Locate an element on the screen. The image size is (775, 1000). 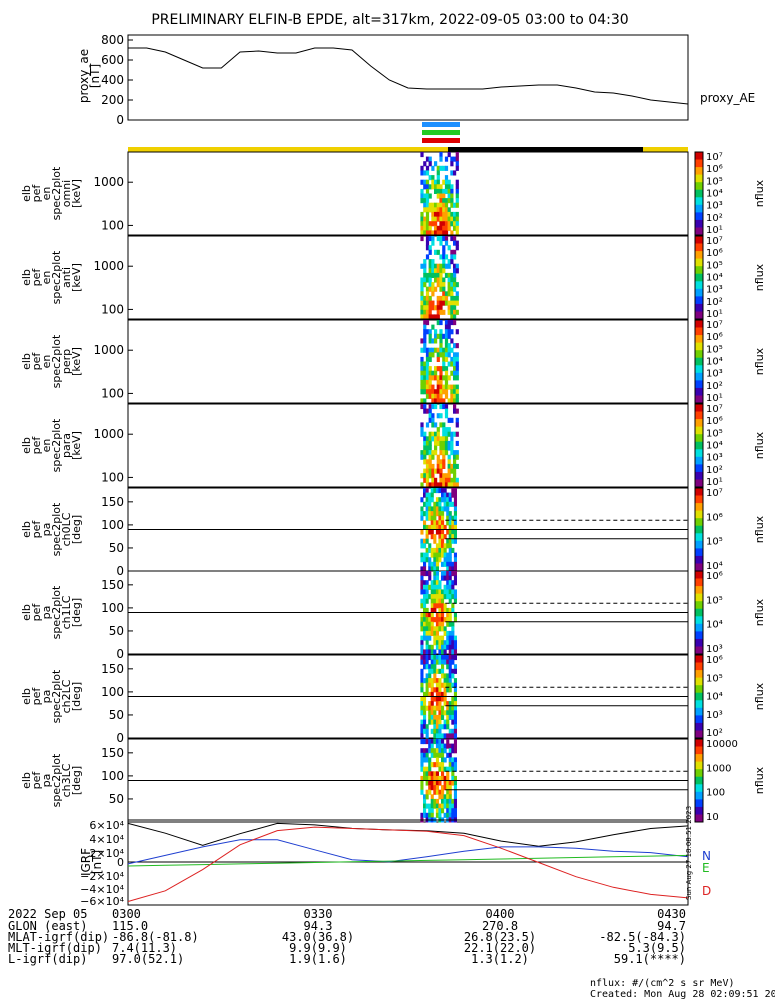
spectrogram-ytick-label: 0 is located at coordinates (120, 738).